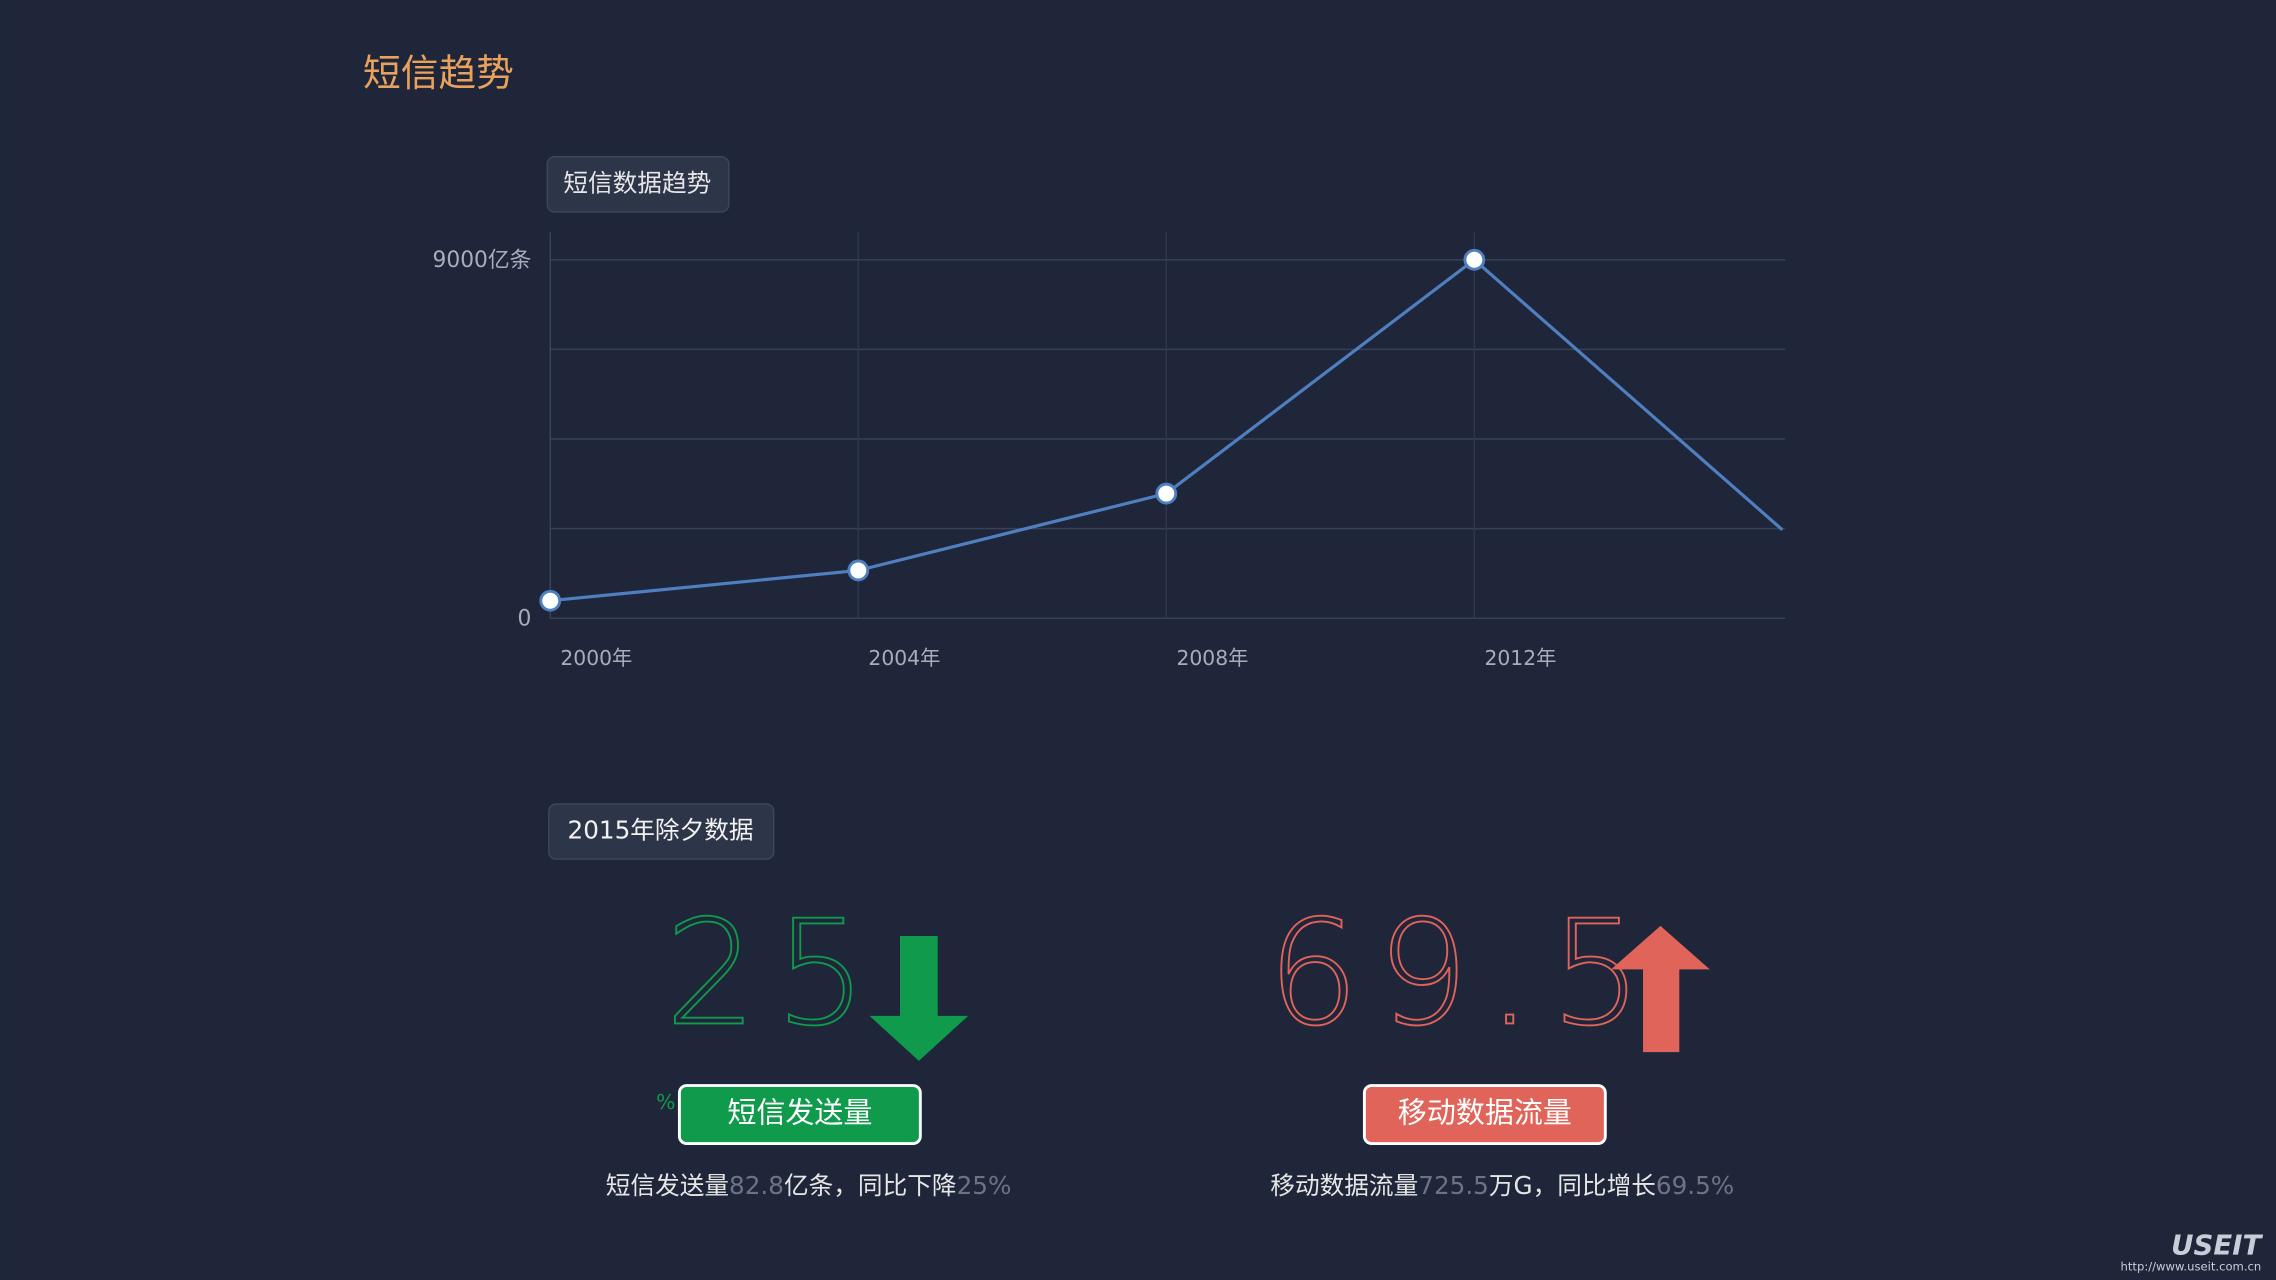 Image resolution: width=2276 pixels, height=1280 pixels. What do you see at coordinates (525, 619) in the screenshot?
I see `y-tick-label: 0` at bounding box center [525, 619].